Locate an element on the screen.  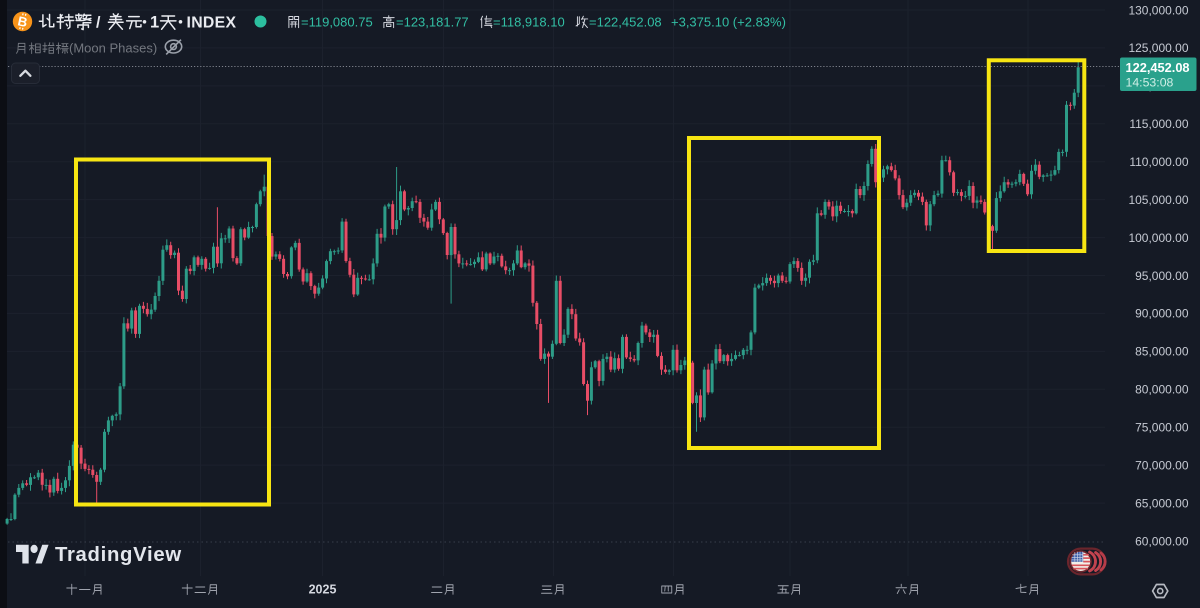
svg-text: 75,000.00 is located at coordinates (1162, 428).